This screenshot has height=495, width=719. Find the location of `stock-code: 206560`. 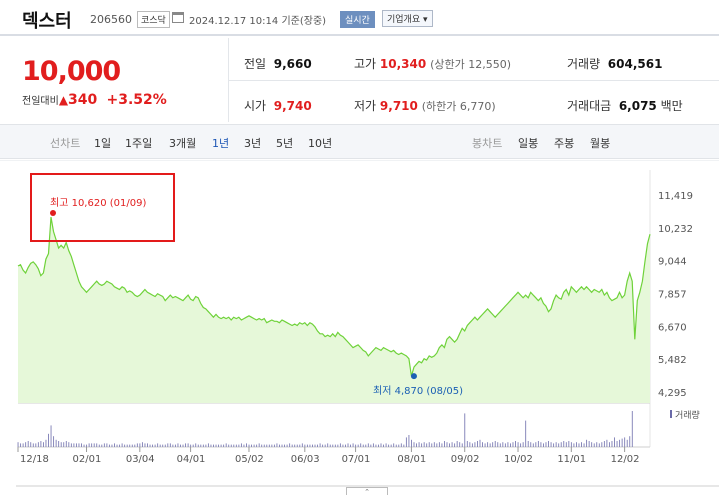

stock-code: 206560 is located at coordinates (111, 19).